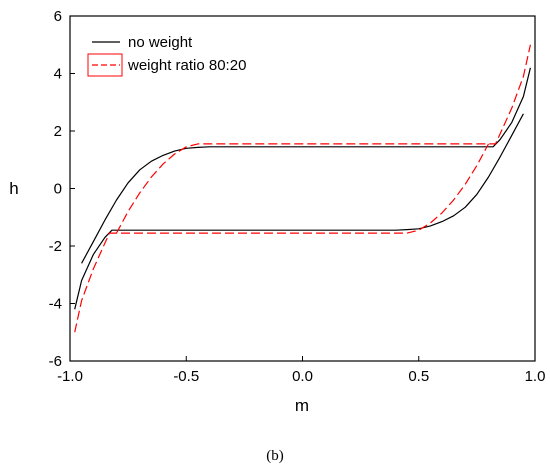  I want to click on legend-label: no weight, so click(160, 42).